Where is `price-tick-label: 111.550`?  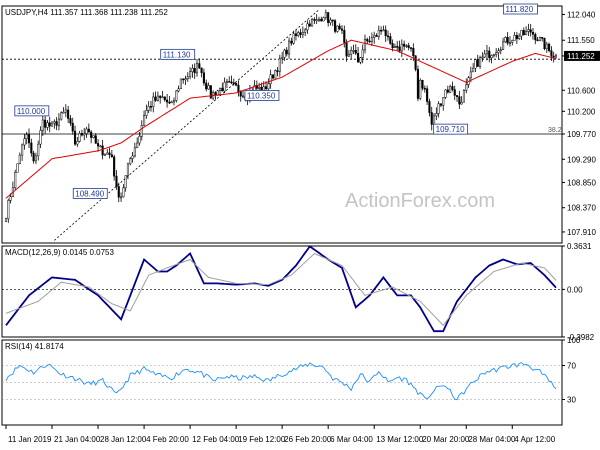 price-tick-label: 111.550 is located at coordinates (581, 40).